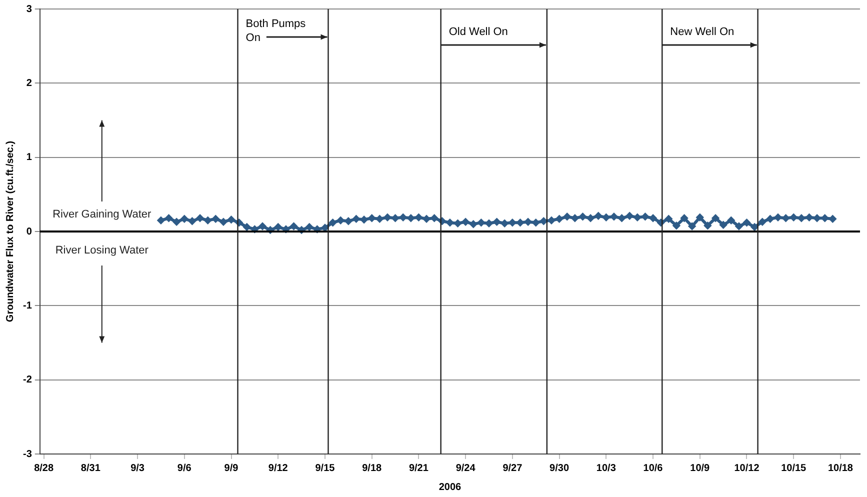  I want to click on y-tick-label: -3, so click(27, 454).